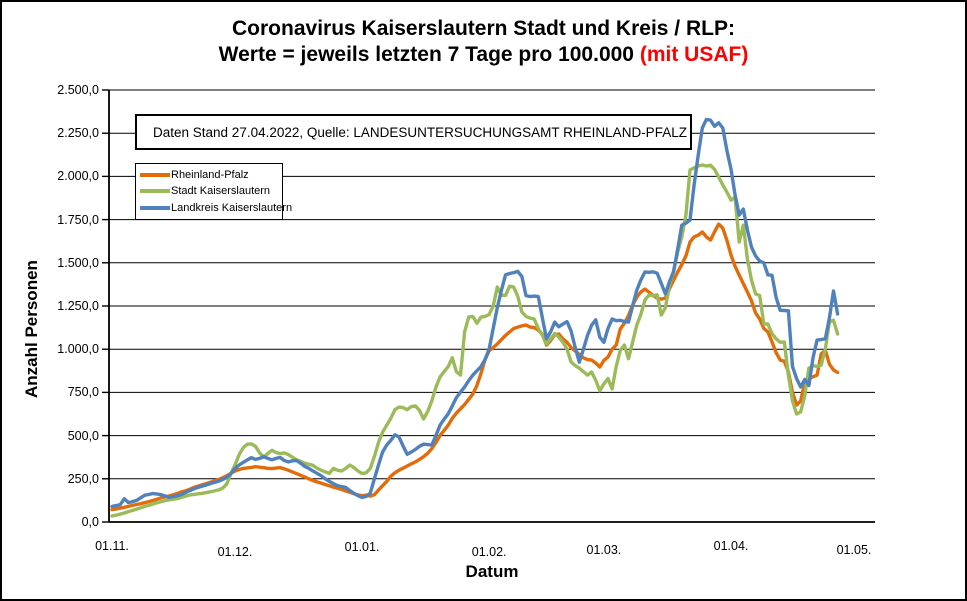 The image size is (967, 601). Describe the element at coordinates (83, 478) in the screenshot. I see `y-tick-label: 250,0` at that location.